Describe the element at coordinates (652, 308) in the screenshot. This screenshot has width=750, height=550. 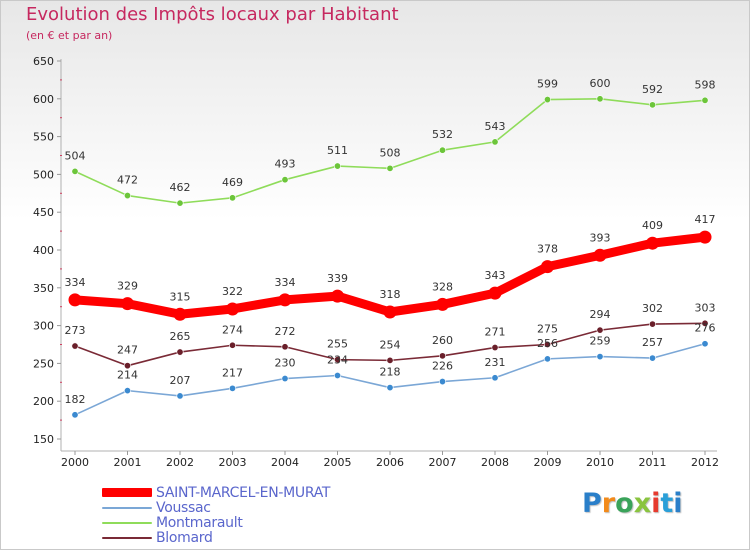
I see `data-label-blomard: 302` at that location.